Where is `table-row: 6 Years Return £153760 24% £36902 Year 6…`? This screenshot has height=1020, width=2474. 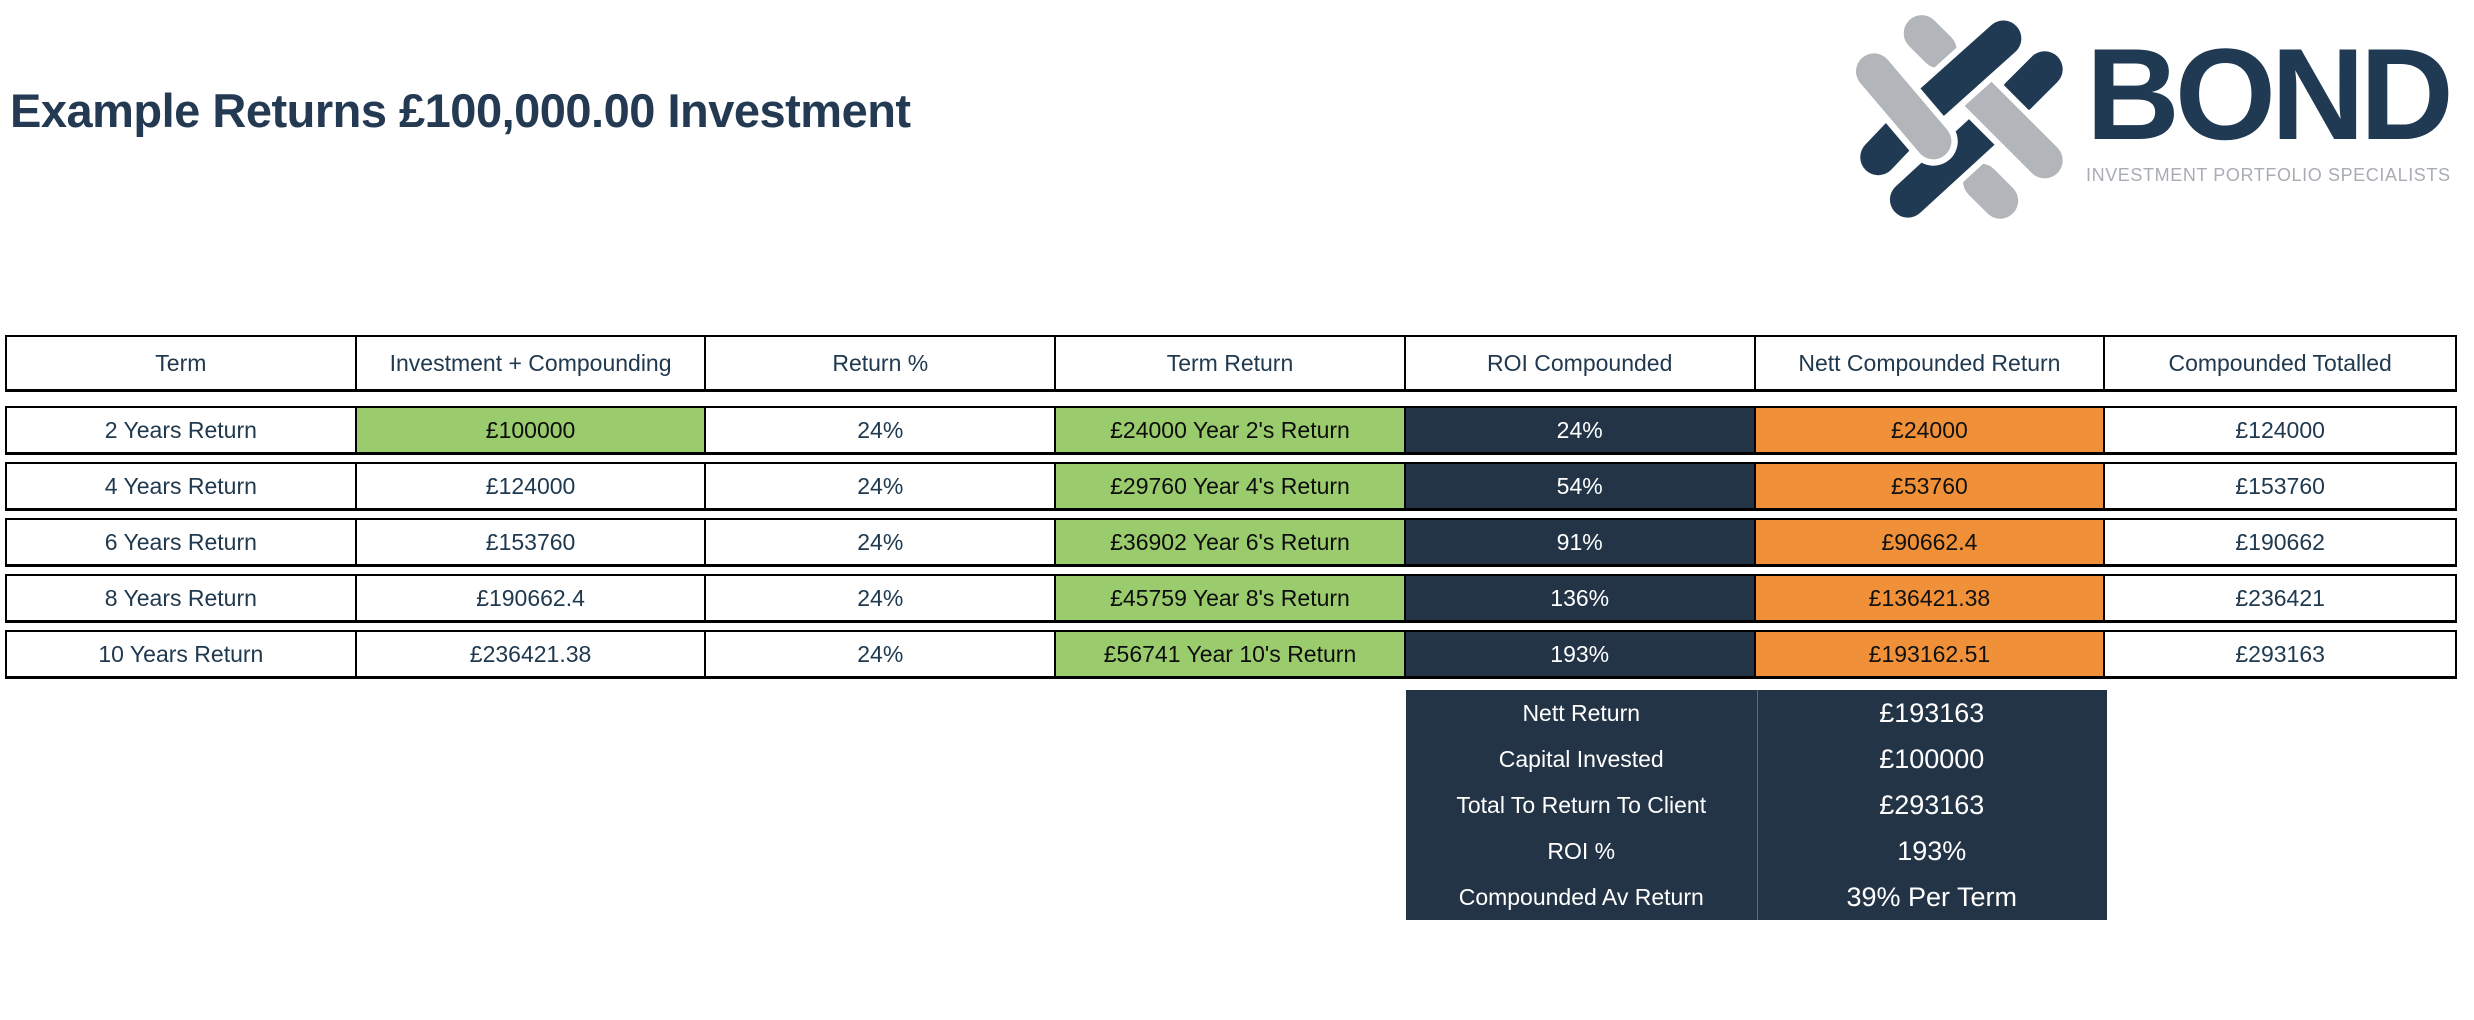 table-row: 6 Years Return £153760 24% £36902 Year 6… is located at coordinates (1231, 542).